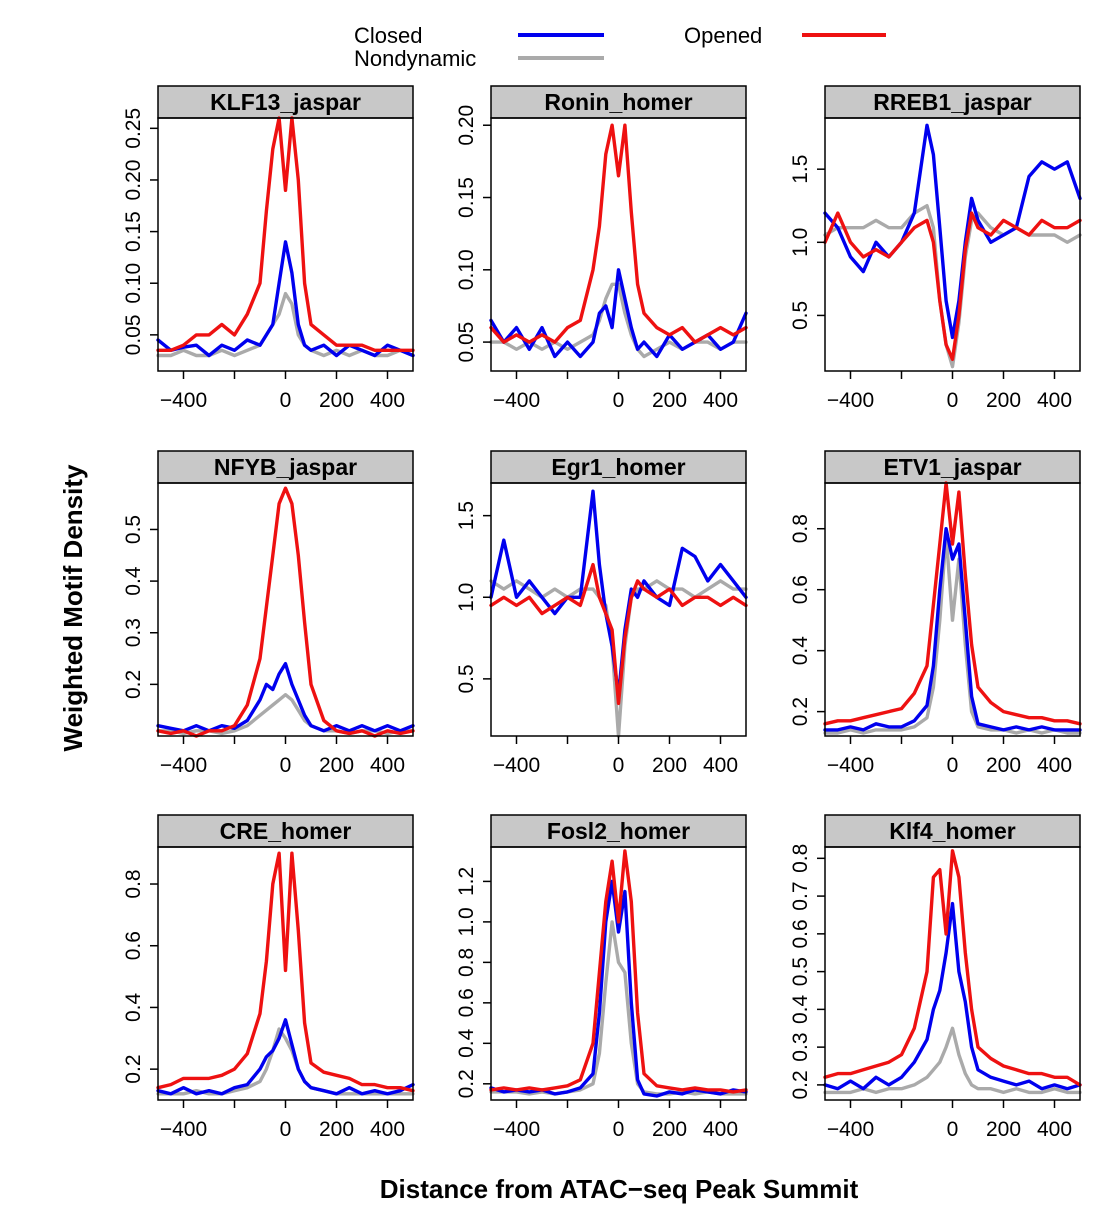 Image resolution: width=1118 pixels, height=1222 pixels. Describe the element at coordinates (133, 334) in the screenshot. I see `y-tick-label: 0.05` at that location.